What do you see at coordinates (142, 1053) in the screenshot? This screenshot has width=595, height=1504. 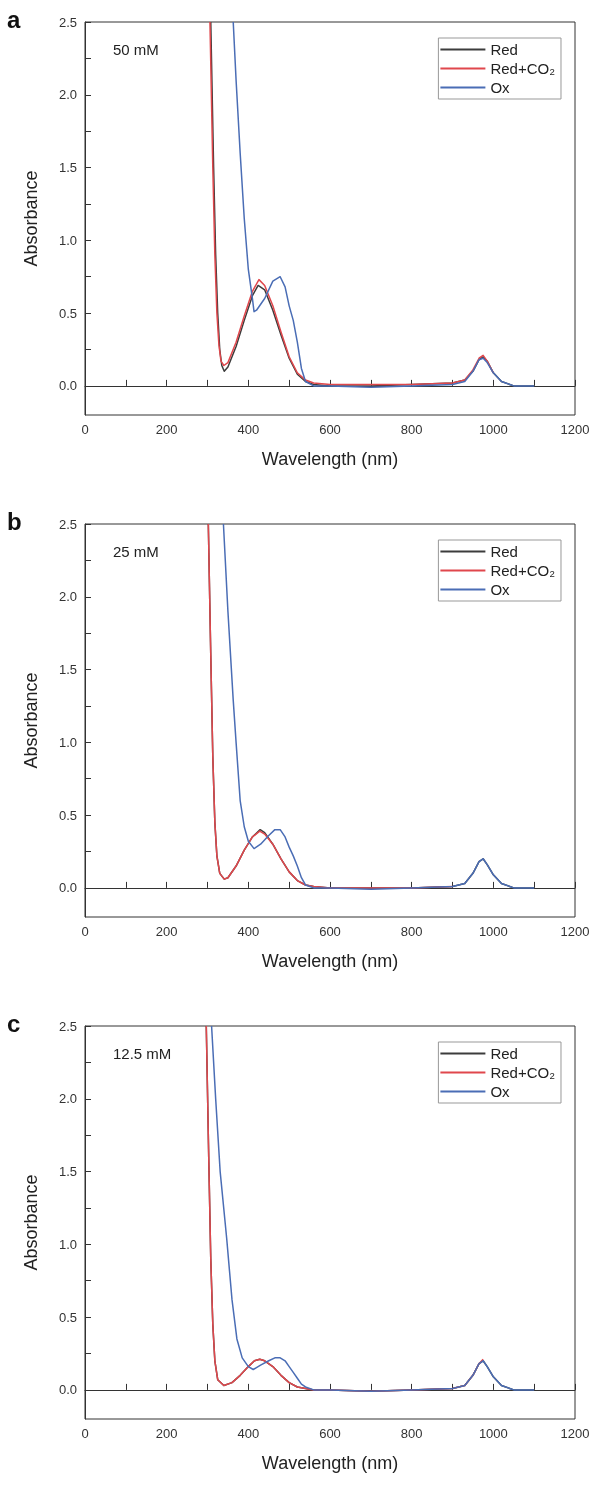 I see `annotation: 12.5 mM` at bounding box center [142, 1053].